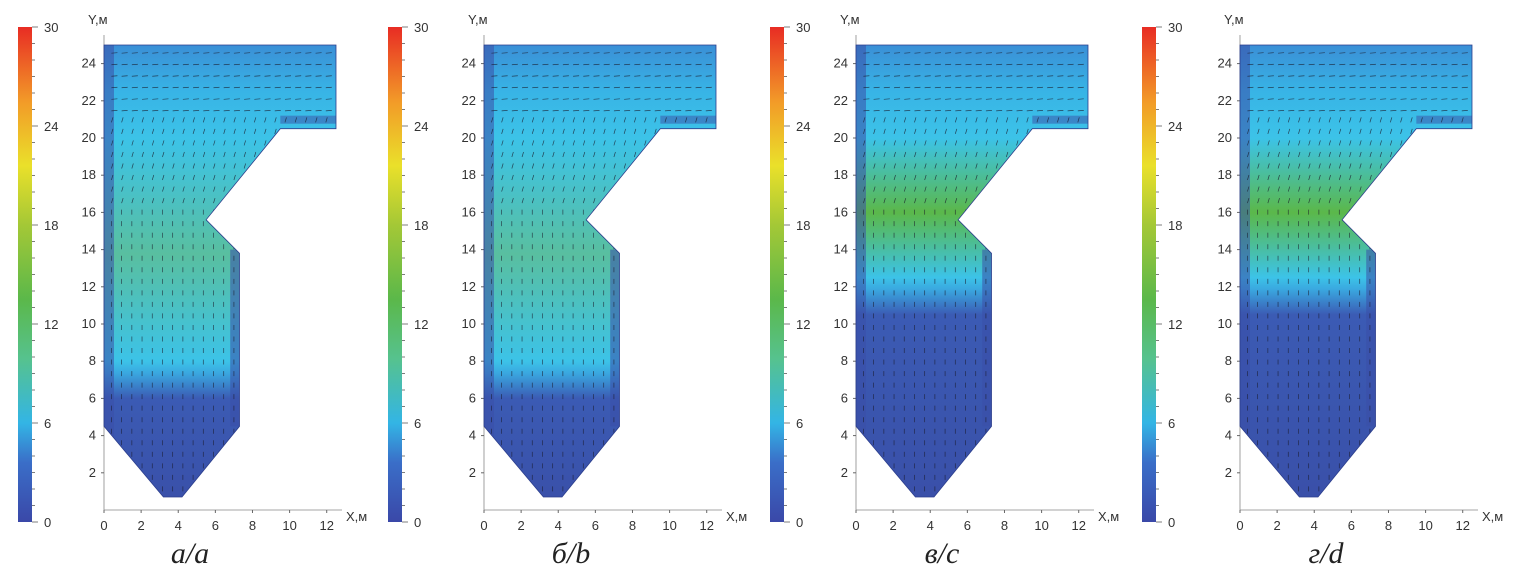  What do you see at coordinates (1492, 516) in the screenshot?
I see `x-axis-label: X,м` at bounding box center [1492, 516].